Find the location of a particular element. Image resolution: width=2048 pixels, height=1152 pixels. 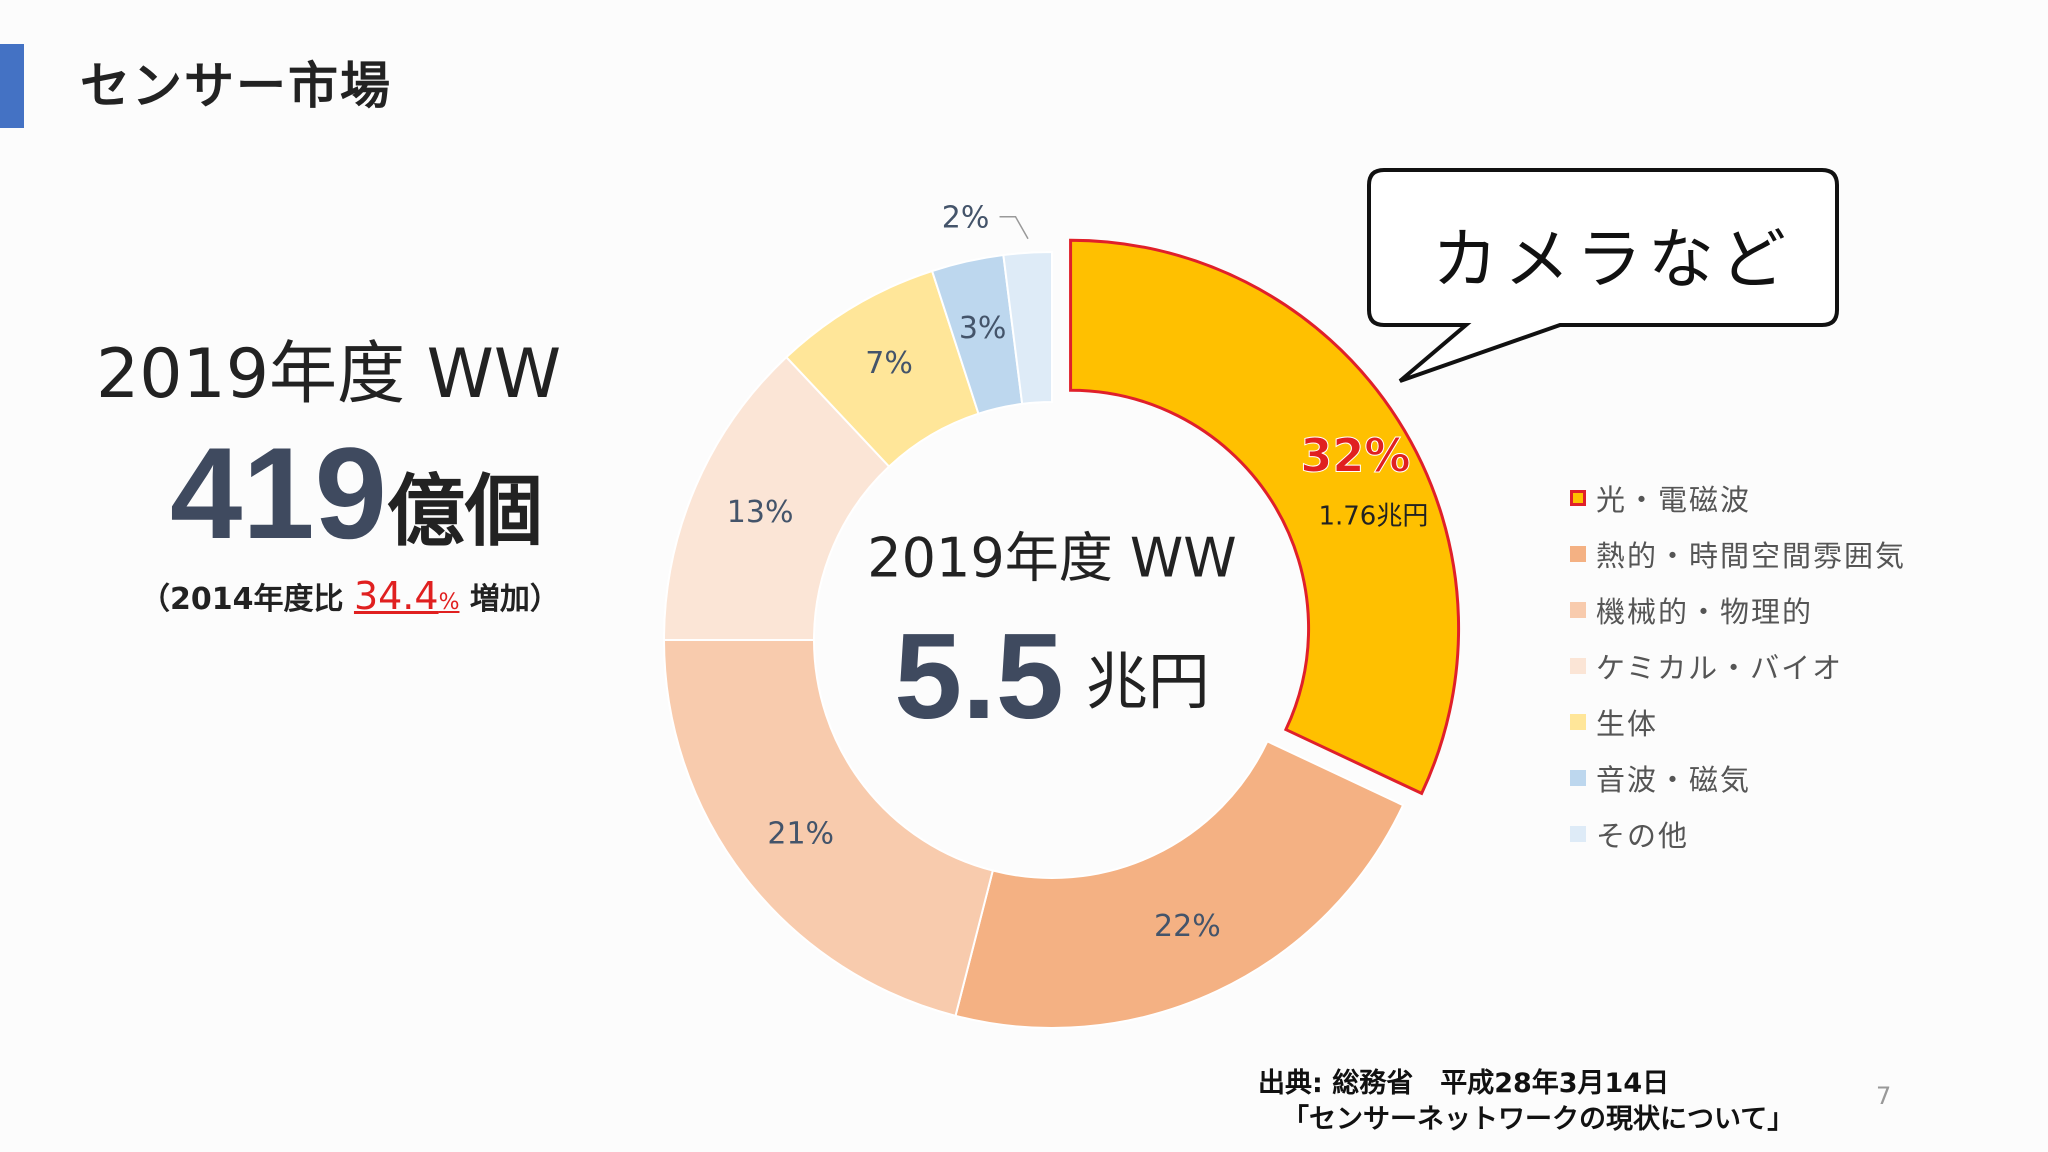

callout-bubble is located at coordinates (1603, 275).